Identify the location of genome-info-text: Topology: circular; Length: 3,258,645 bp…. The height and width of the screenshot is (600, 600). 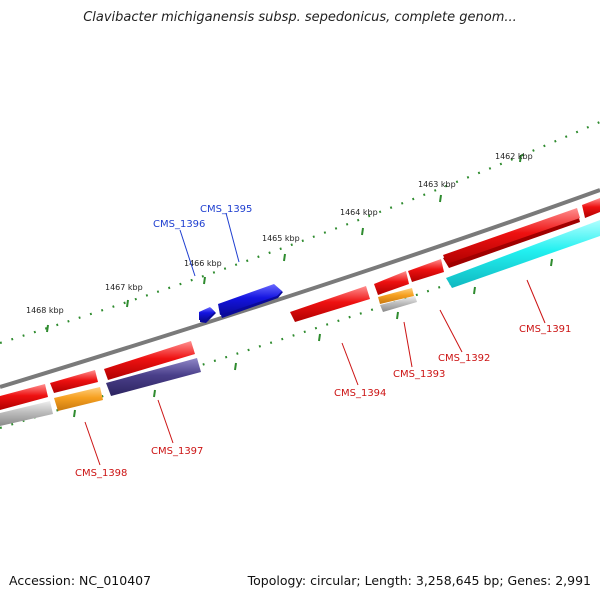
(419, 580).